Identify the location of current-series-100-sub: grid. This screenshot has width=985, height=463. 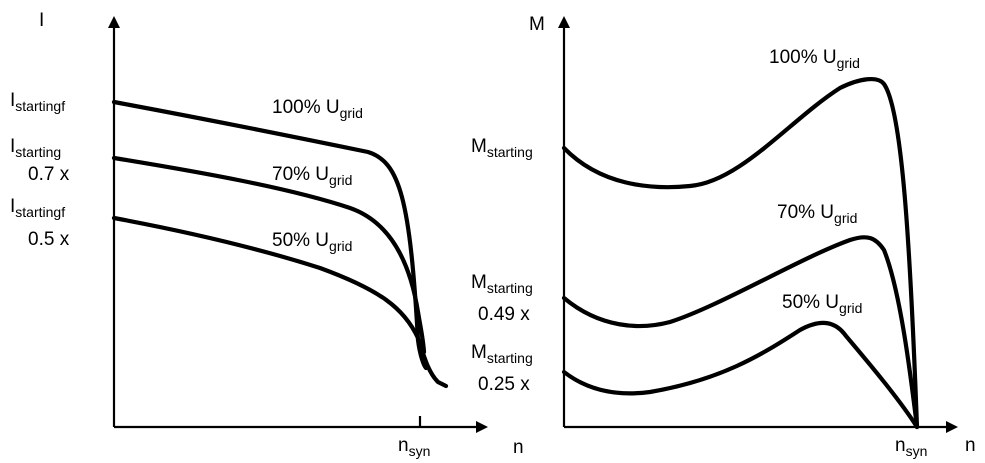
(351, 113).